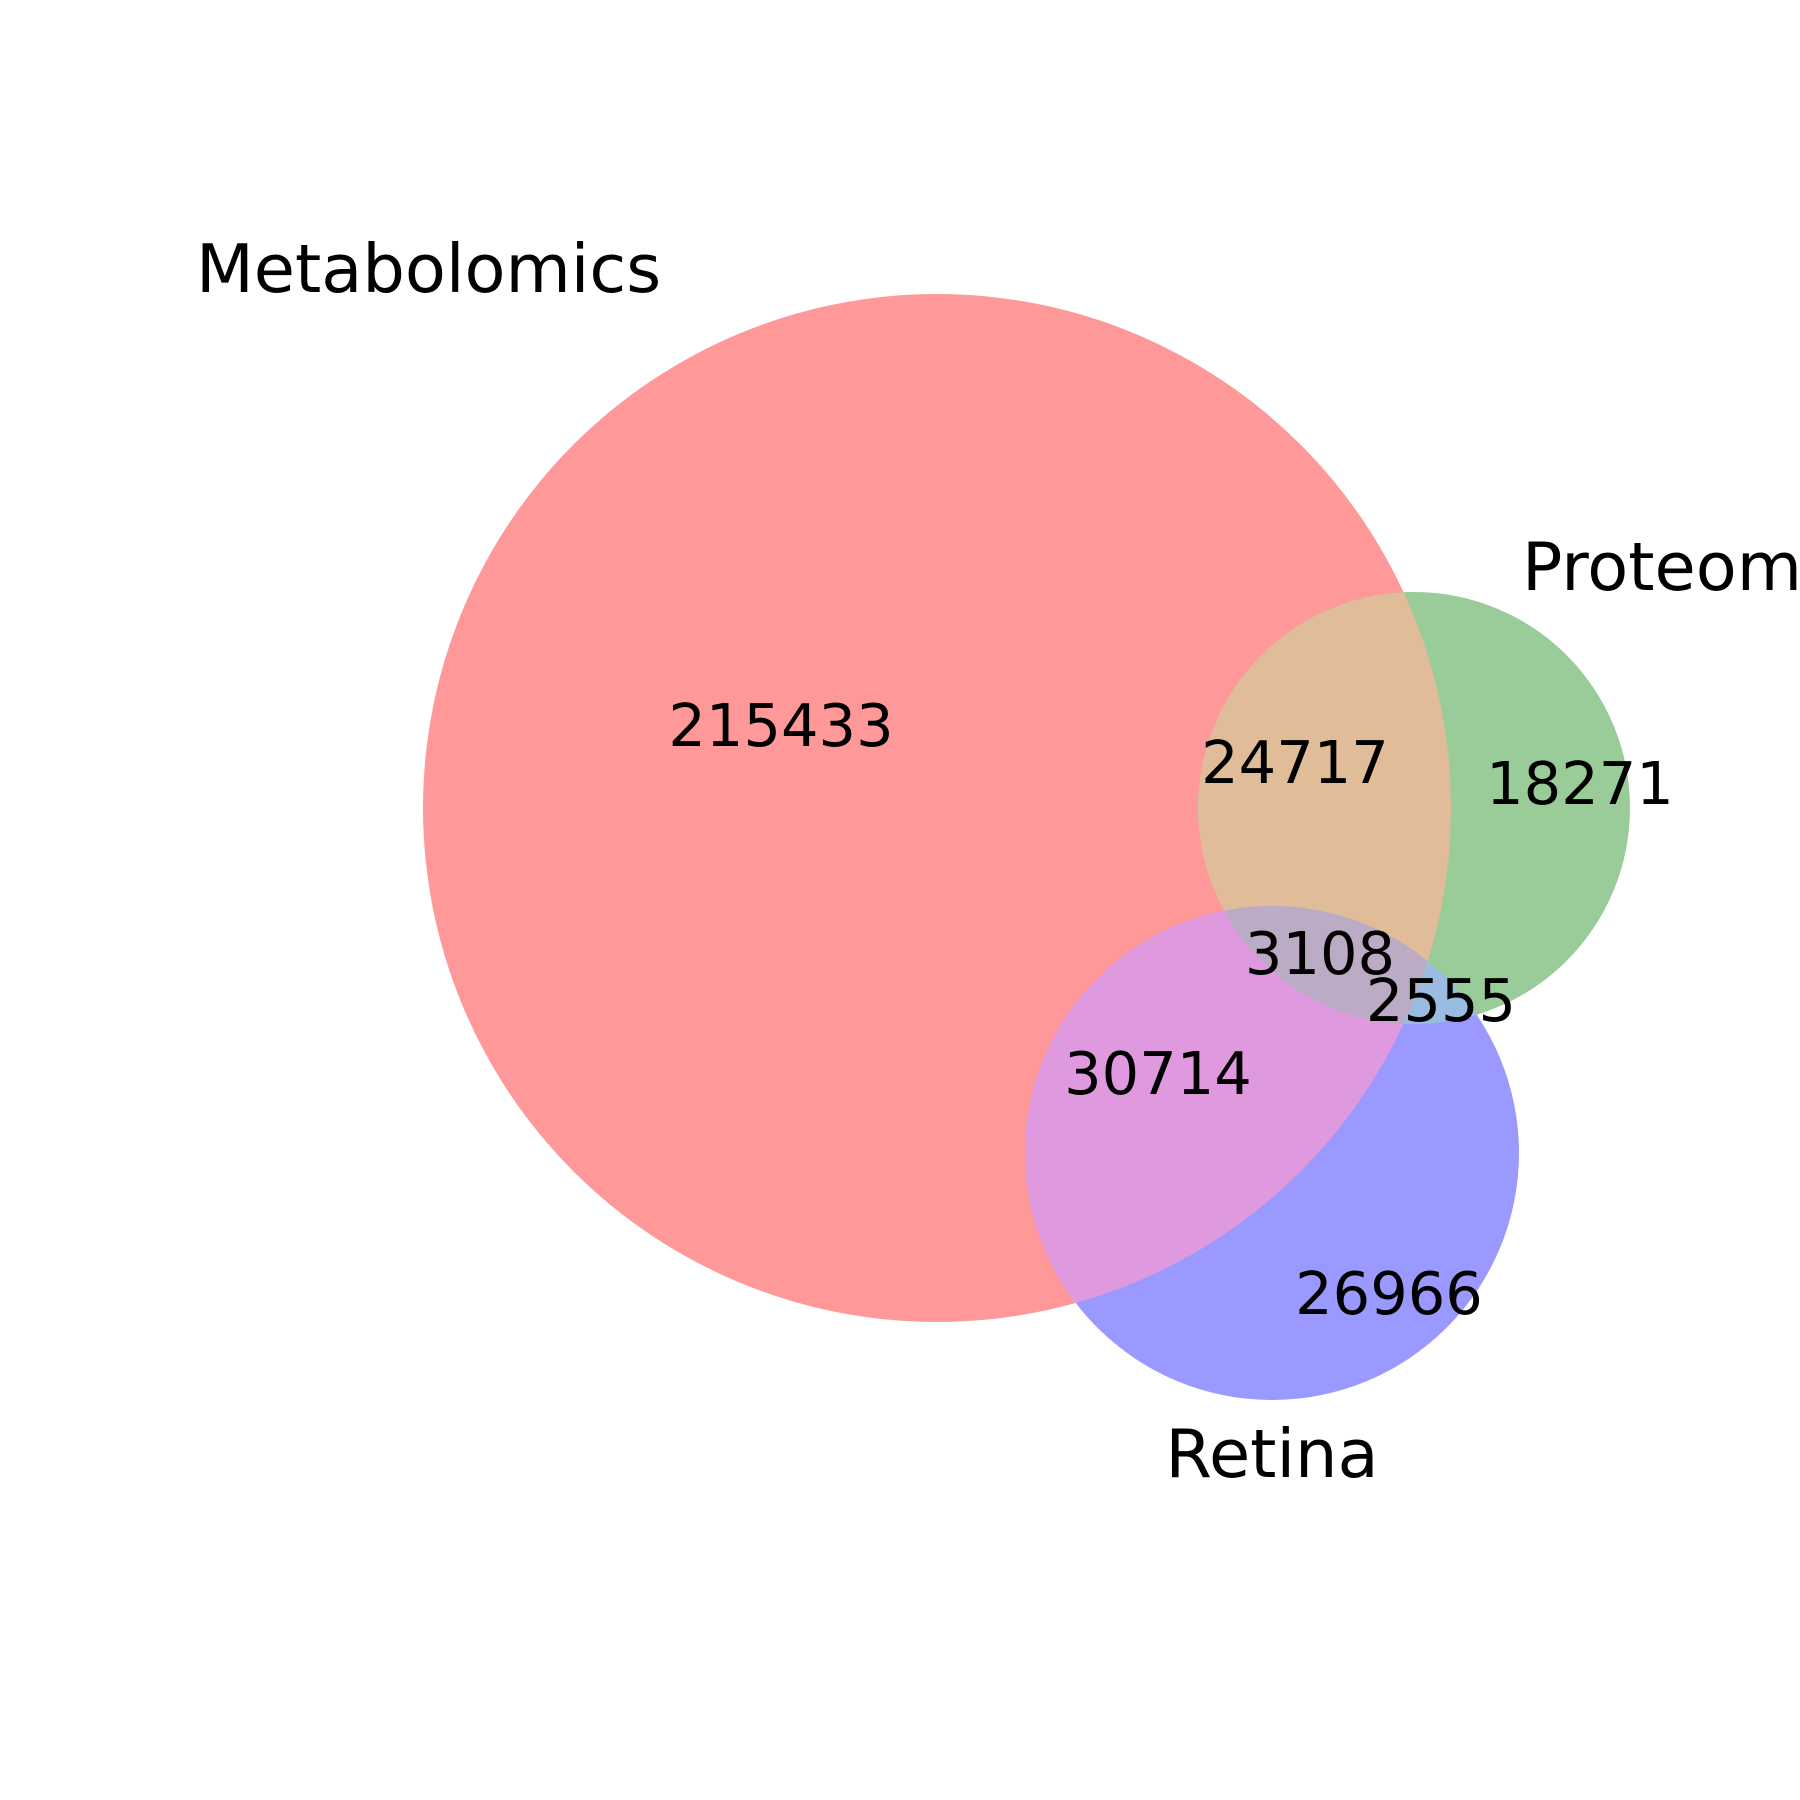 Image resolution: width=1800 pixels, height=1800 pixels. What do you see at coordinates (1271, 1454) in the screenshot?
I see `retina-set-label: Retina` at bounding box center [1271, 1454].